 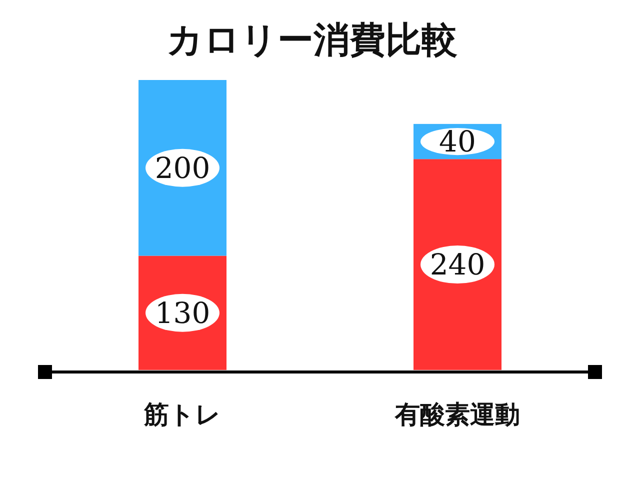 I want to click on data-label: 240, so click(x=458, y=265).